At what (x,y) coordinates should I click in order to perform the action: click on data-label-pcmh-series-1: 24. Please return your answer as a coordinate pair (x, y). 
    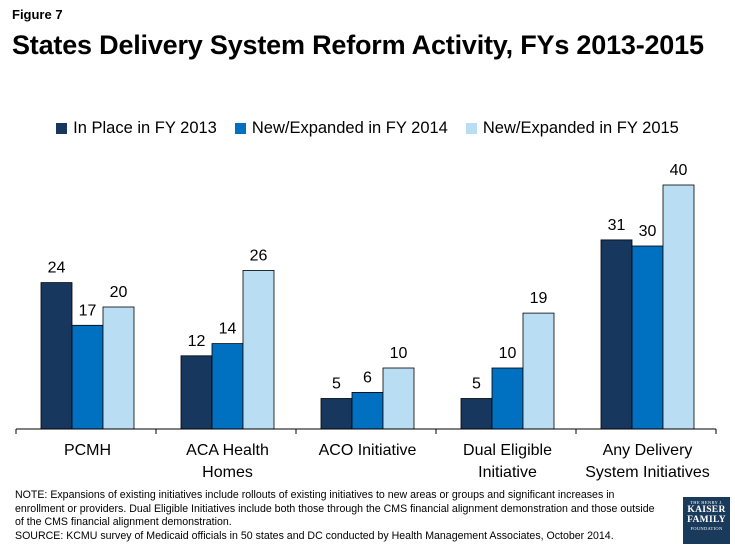
    Looking at the image, I should click on (57, 268).